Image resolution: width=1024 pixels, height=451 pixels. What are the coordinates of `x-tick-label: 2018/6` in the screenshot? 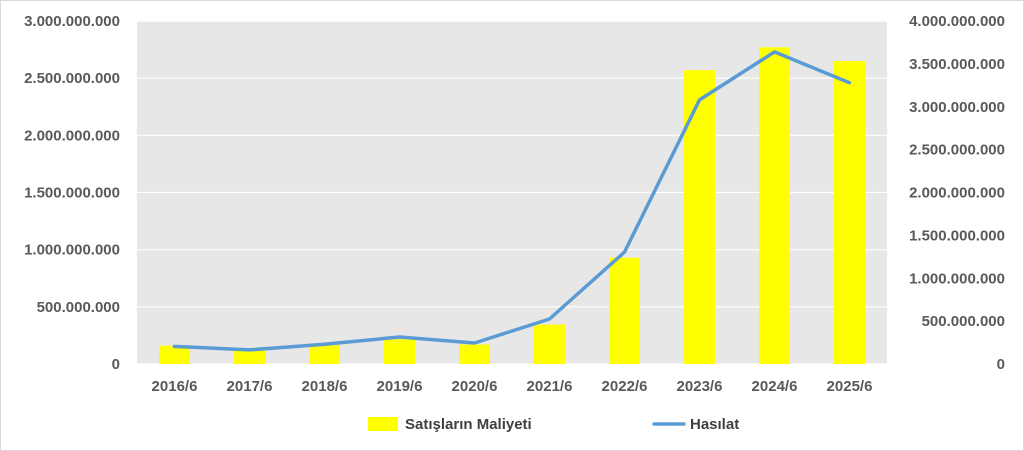 It's located at (325, 386).